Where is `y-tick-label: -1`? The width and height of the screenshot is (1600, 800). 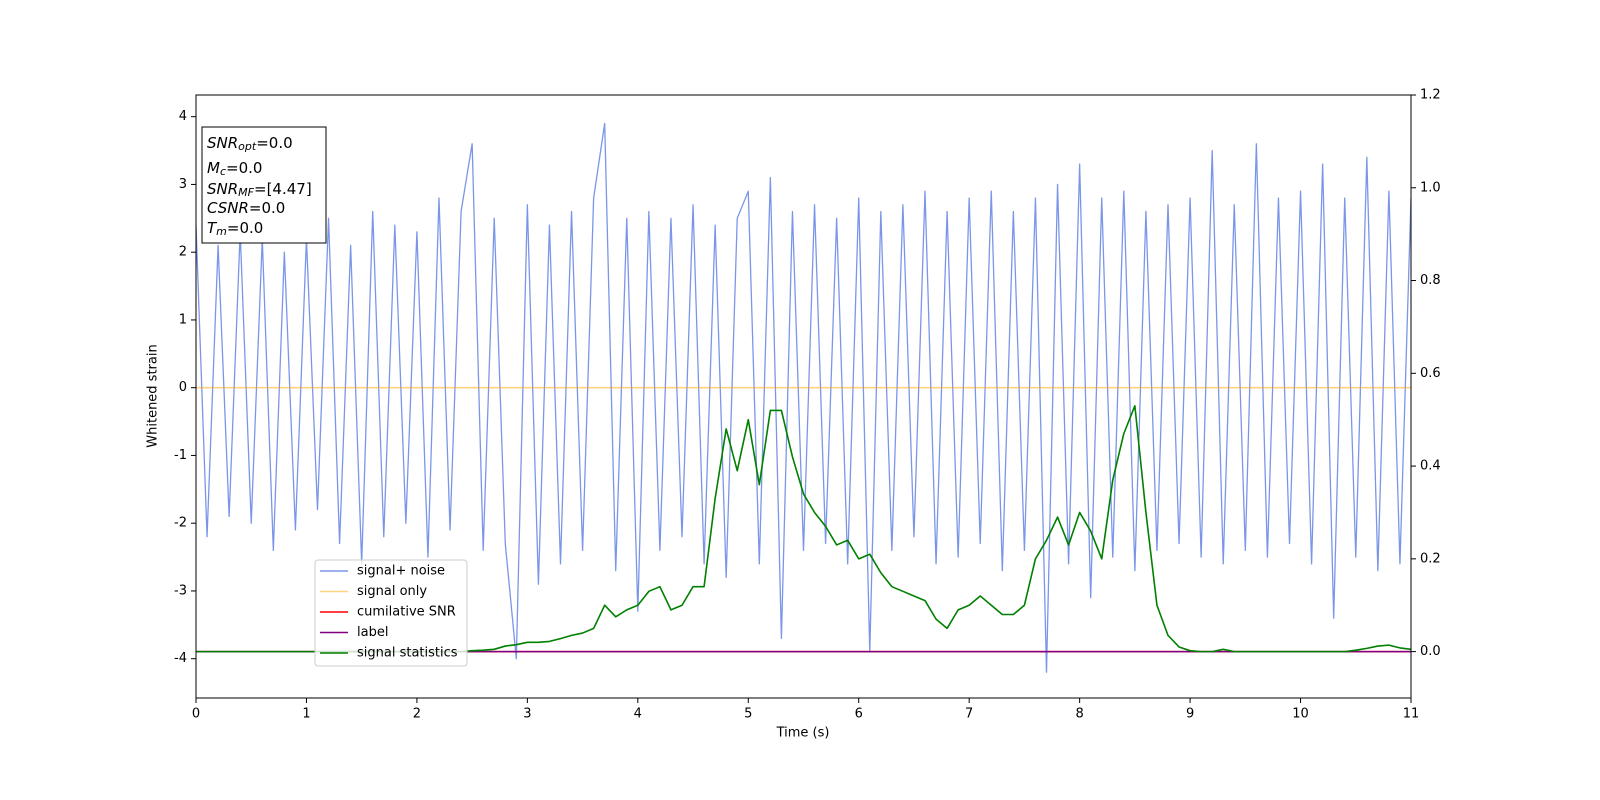 y-tick-label: -1 is located at coordinates (180, 455).